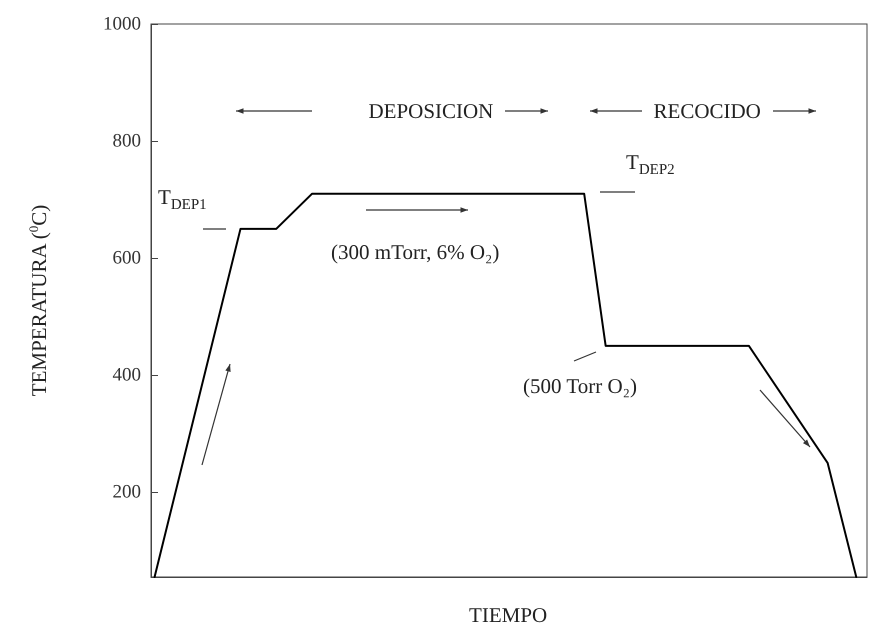 Image resolution: width=883 pixels, height=637 pixels. What do you see at coordinates (415, 252) in the screenshot?
I see `annotation: (300 mTorr, 6% O₂)` at bounding box center [415, 252].